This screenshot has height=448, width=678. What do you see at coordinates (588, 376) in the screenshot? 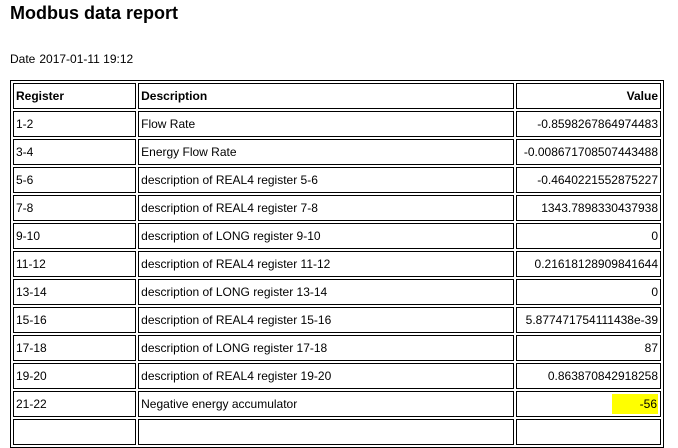
I see `value-cell: 0.863870842918258` at bounding box center [588, 376].